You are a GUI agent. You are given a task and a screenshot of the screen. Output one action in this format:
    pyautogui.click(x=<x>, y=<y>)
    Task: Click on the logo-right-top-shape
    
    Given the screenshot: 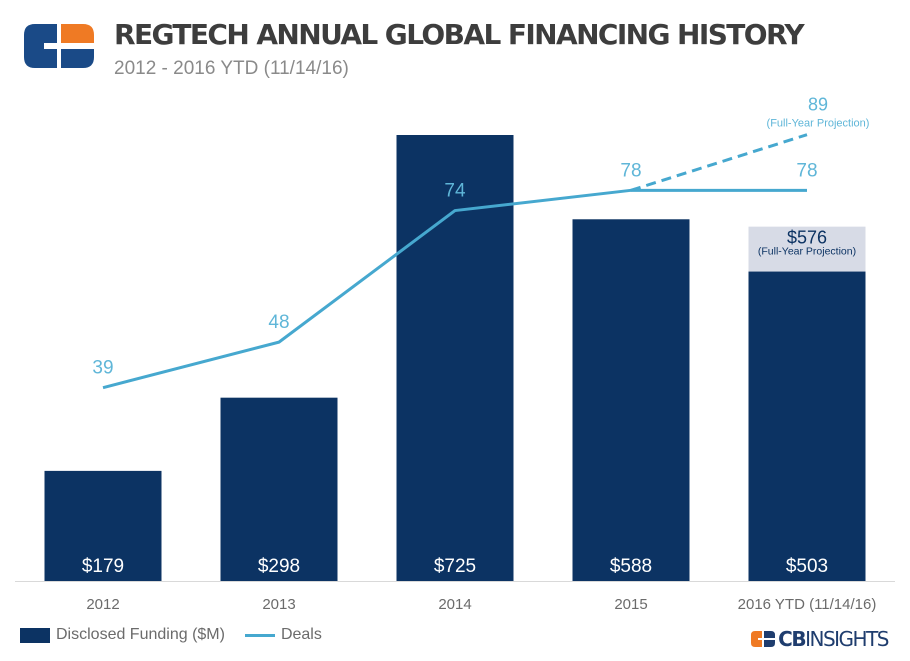 What is the action you would take?
    pyautogui.click(x=77, y=33)
    